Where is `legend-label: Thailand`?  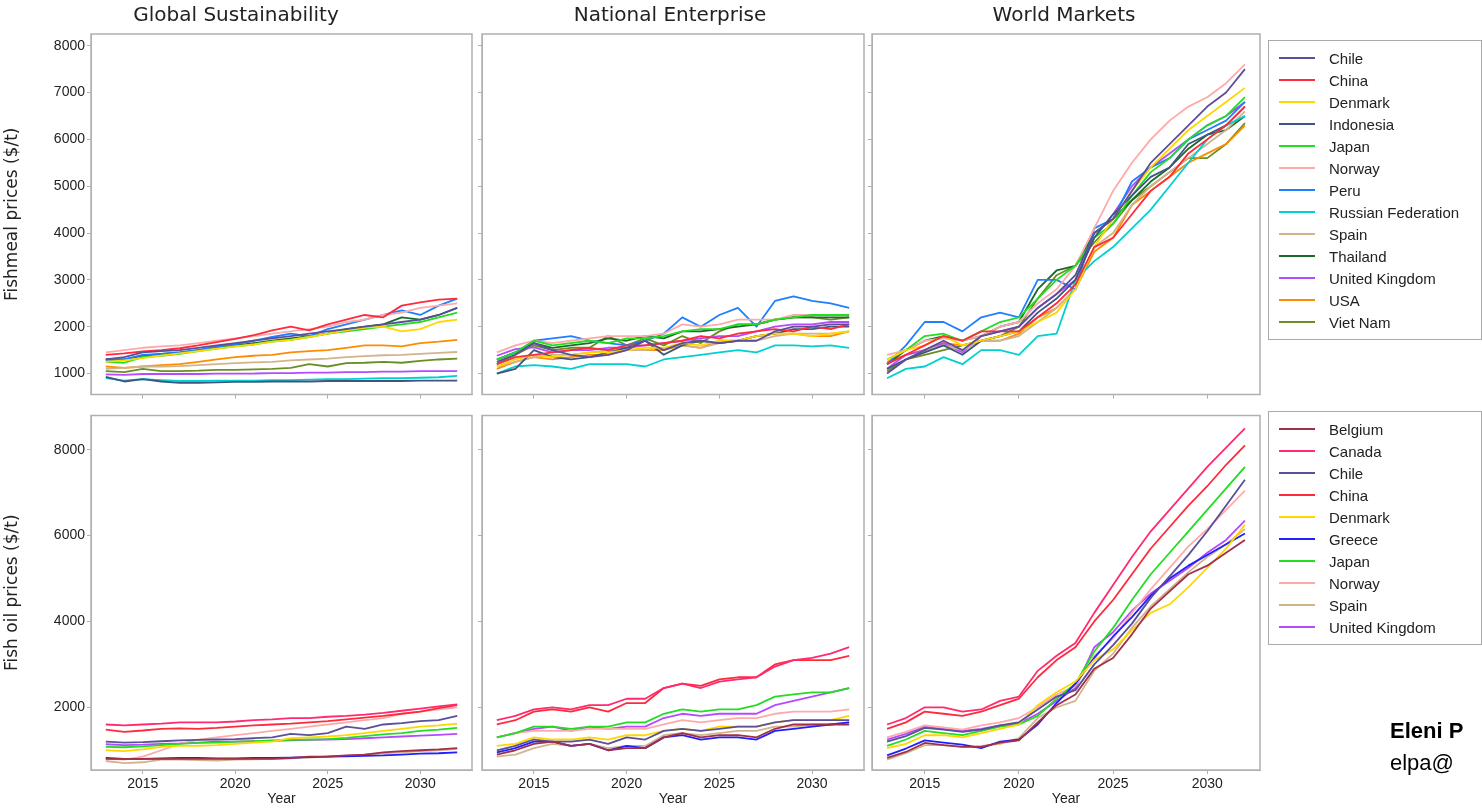
legend-label: Thailand is located at coordinates (1358, 256).